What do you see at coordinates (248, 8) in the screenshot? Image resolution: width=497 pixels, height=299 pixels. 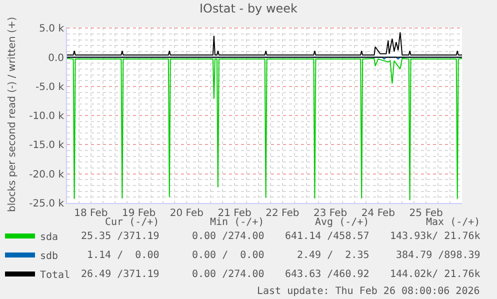 I see `chart-title: IOstat - by week` at bounding box center [248, 8].